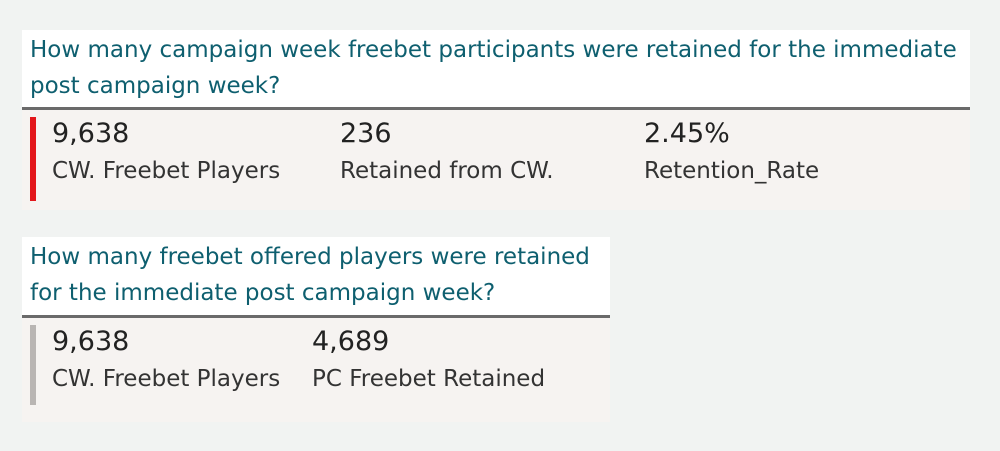 The width and height of the screenshot is (1000, 451). What do you see at coordinates (366, 133) in the screenshot?
I see `kpi-value: 236` at bounding box center [366, 133].